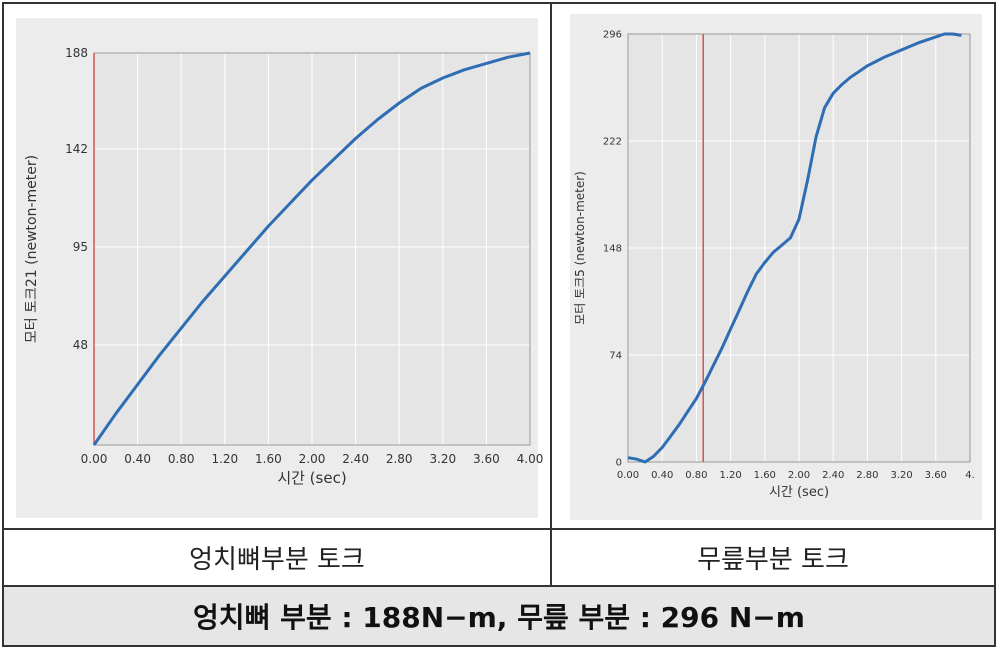 This screenshot has height=651, width=1000. I want to click on y-tick-label: 48, so click(80, 345).